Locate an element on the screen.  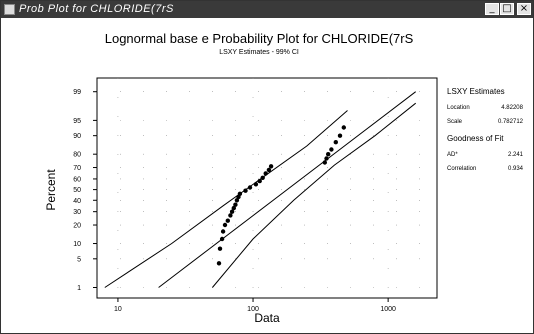
chart-subtitle: LSXY Estimates - 99% CI is located at coordinates (259, 52).